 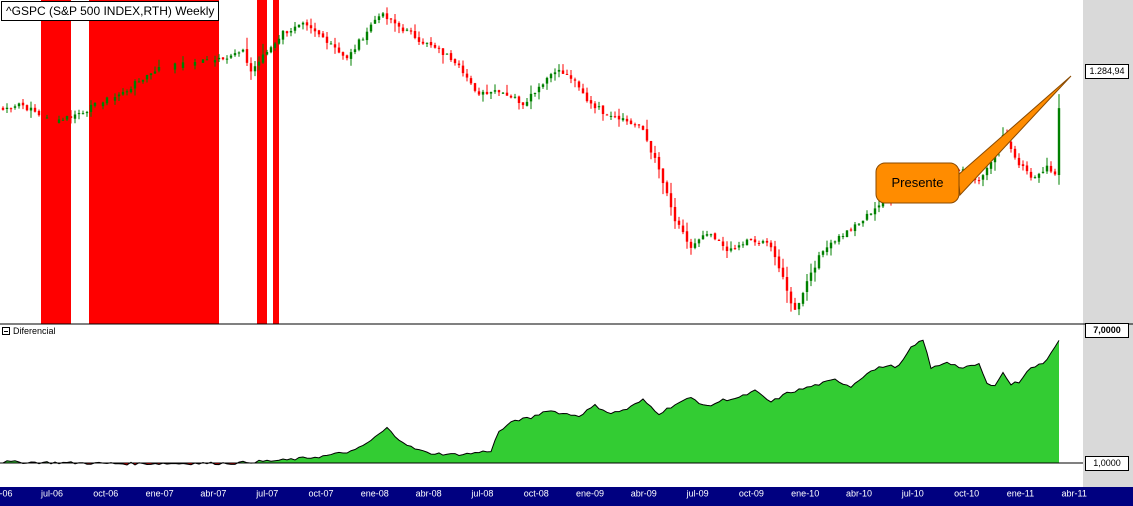 I want to click on signal-zone, so click(x=262, y=162).